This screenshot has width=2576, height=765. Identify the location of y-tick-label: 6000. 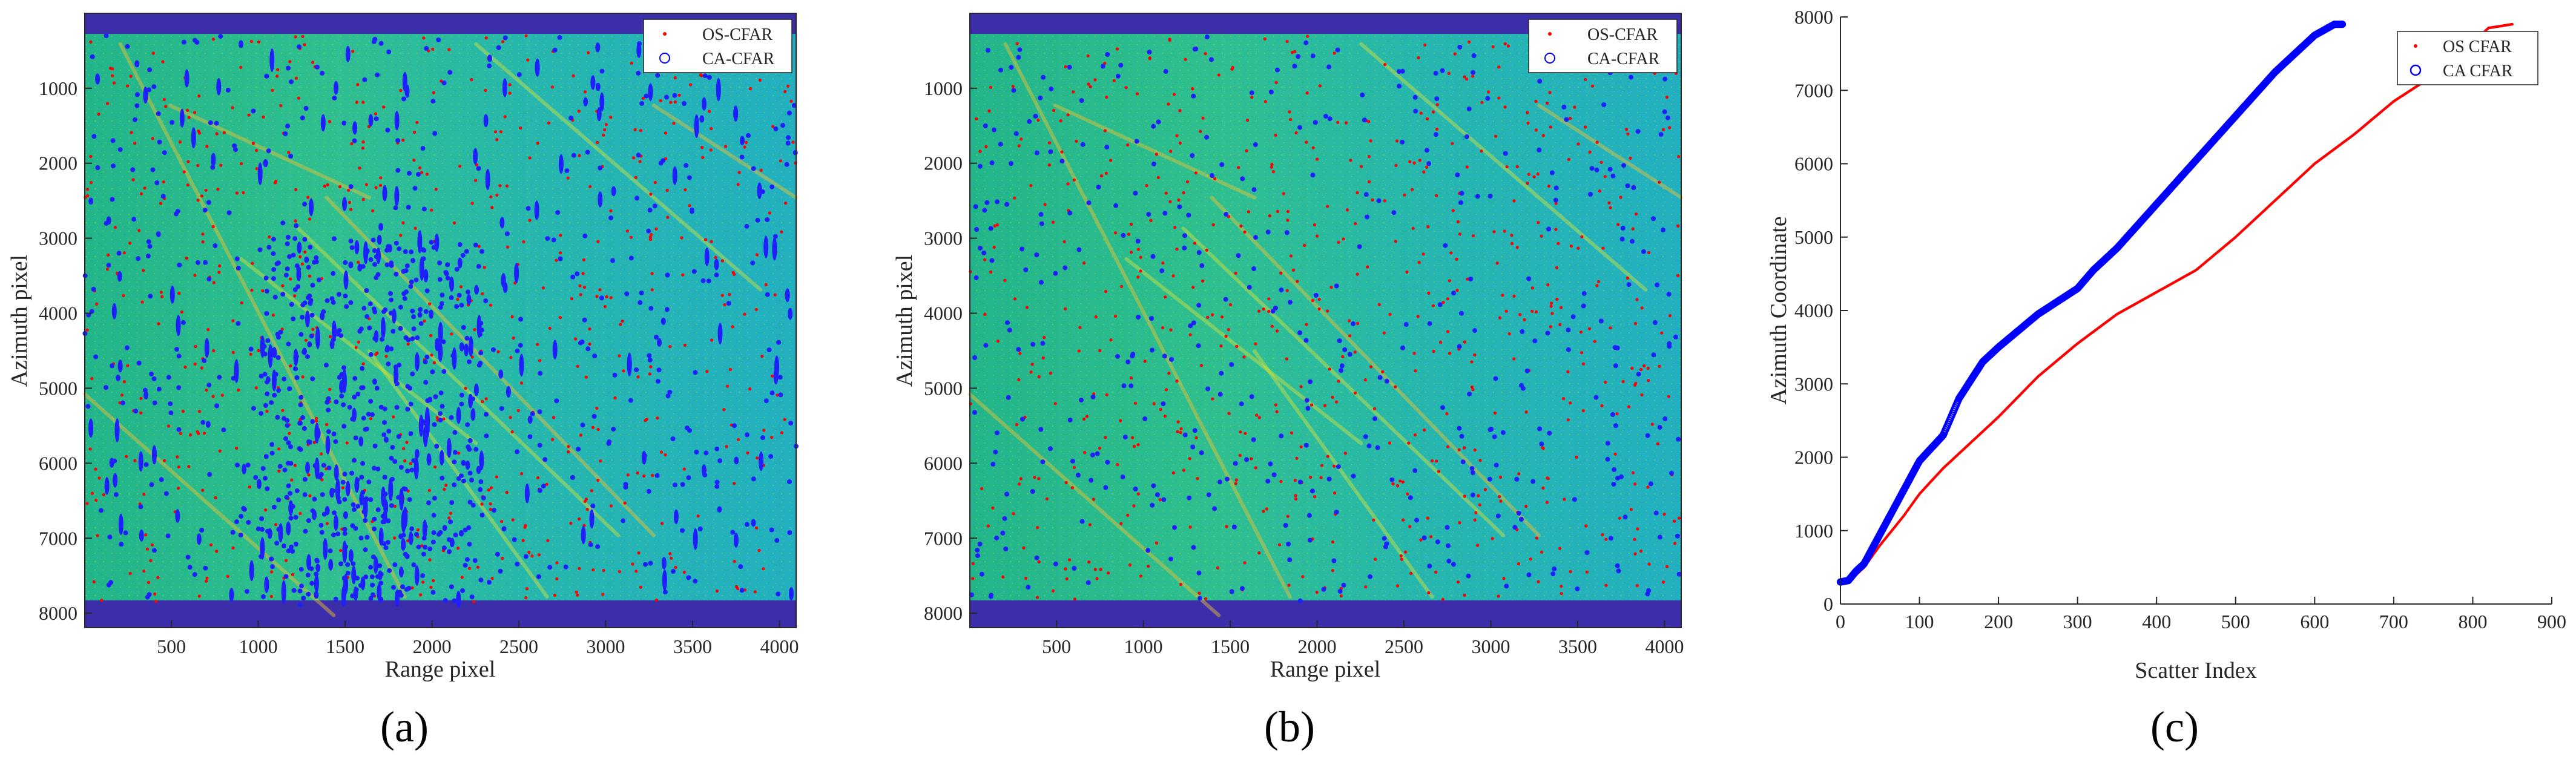
(58, 463).